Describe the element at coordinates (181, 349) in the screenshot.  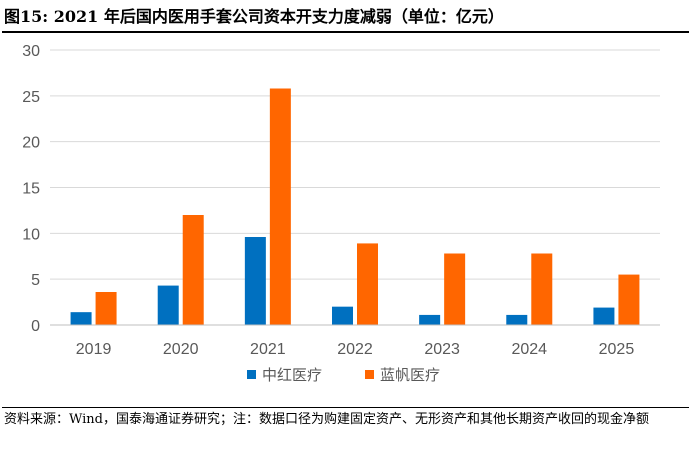
I see `x-tick-label: 2020` at that location.